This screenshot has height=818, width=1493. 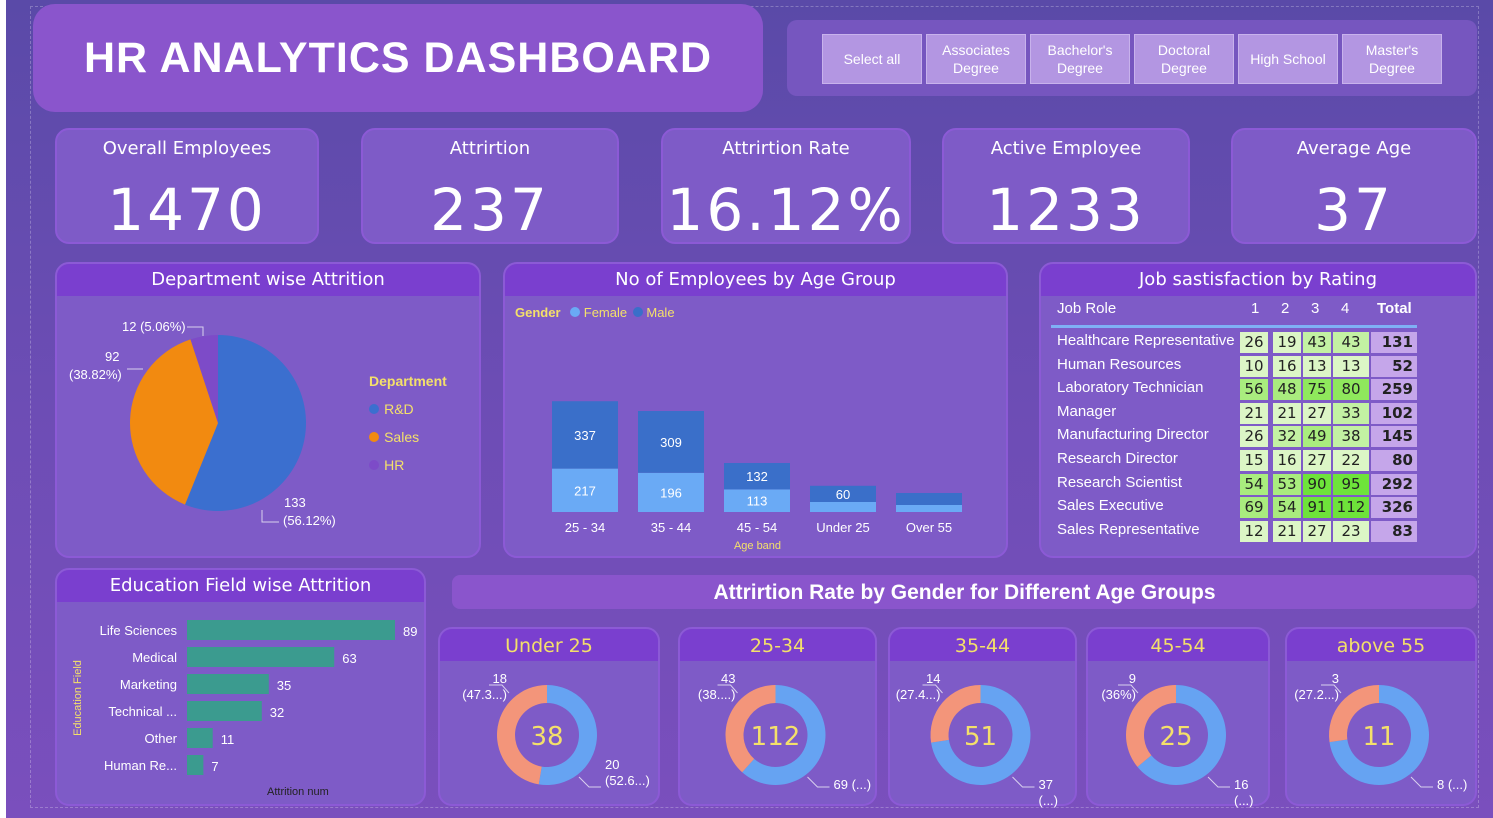 I want to click on matrix-cell: 91, so click(x=1317, y=508).